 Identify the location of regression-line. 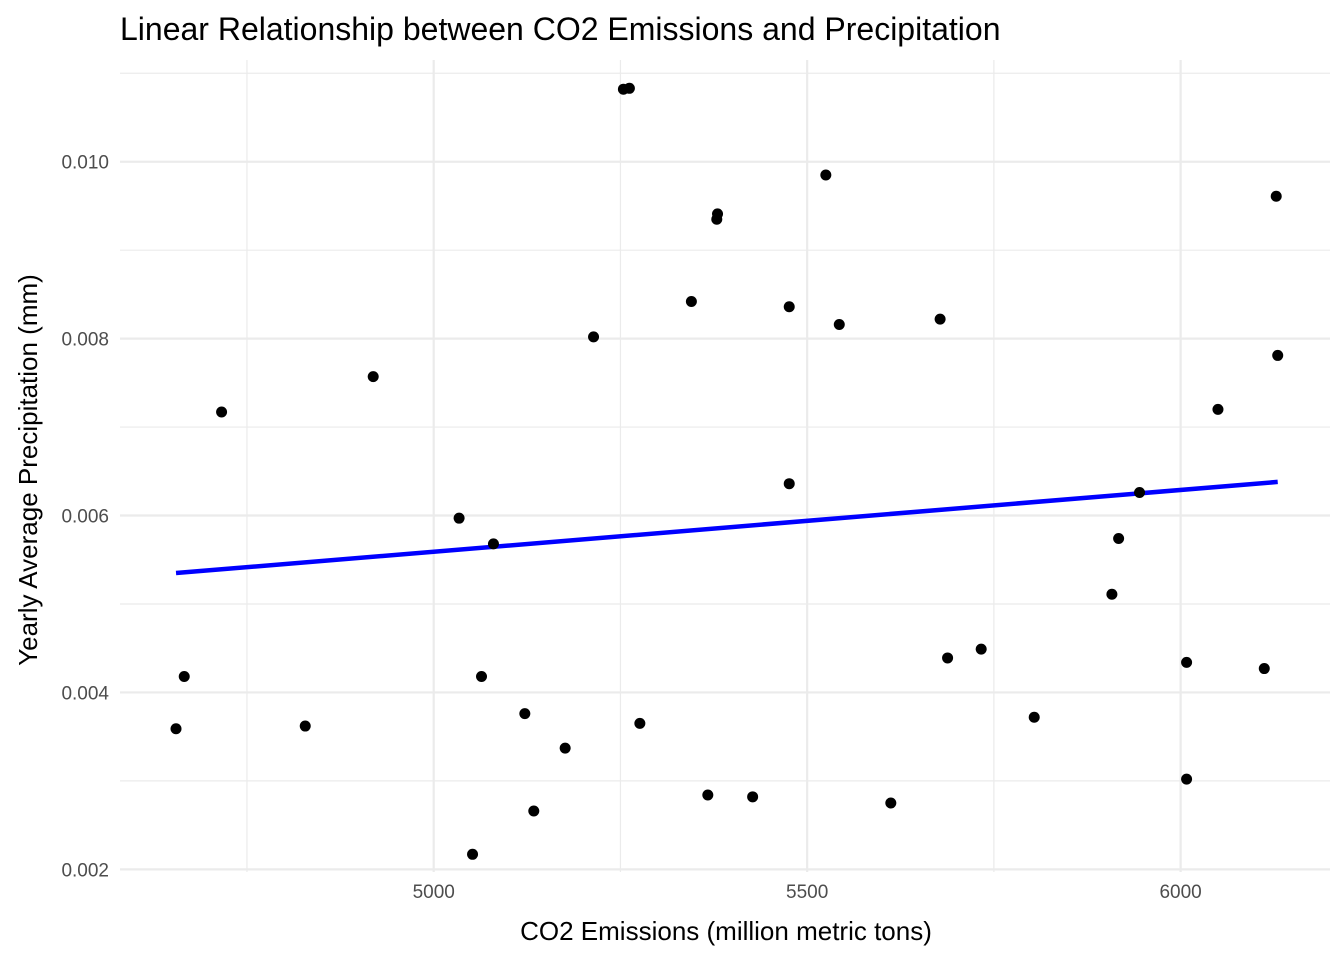
(726, 527).